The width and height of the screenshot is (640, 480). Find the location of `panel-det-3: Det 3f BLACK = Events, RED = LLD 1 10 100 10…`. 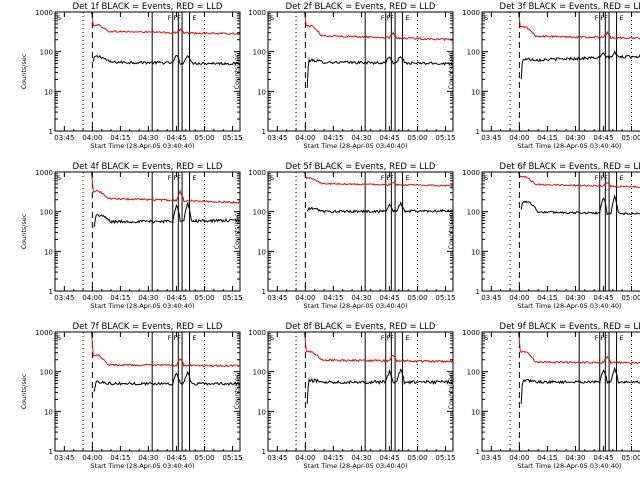

panel-det-3: Det 3f BLACK = Events, RED = LLD 1 10 100 10… is located at coordinates (543, 76).